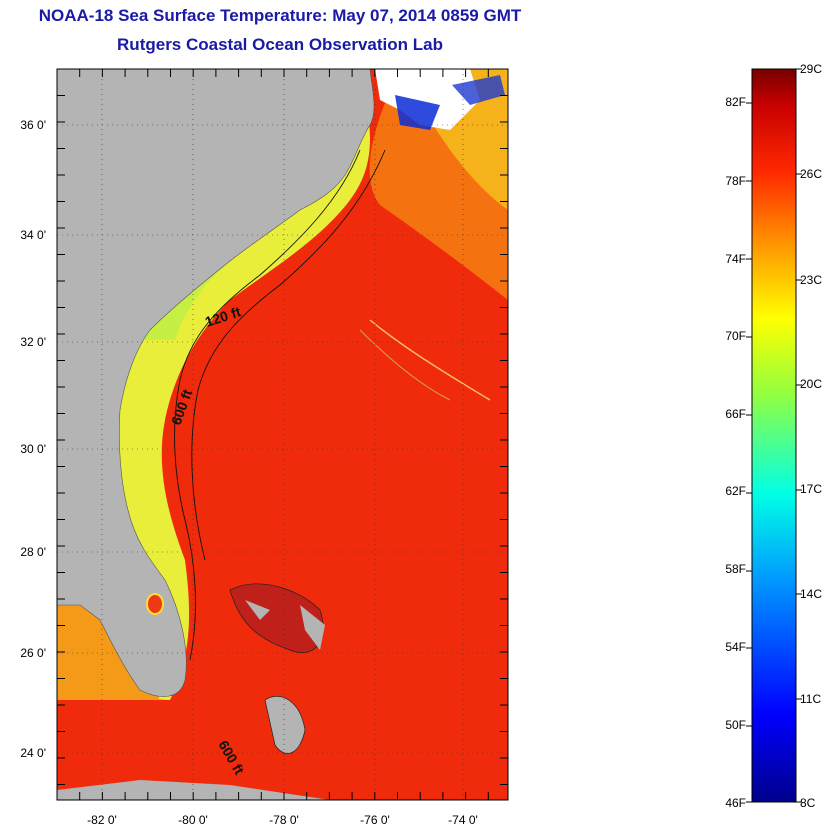  What do you see at coordinates (280, 44) in the screenshot?
I see `title-subtitle: Rutgers Coastal Ocean Observation Lab` at bounding box center [280, 44].